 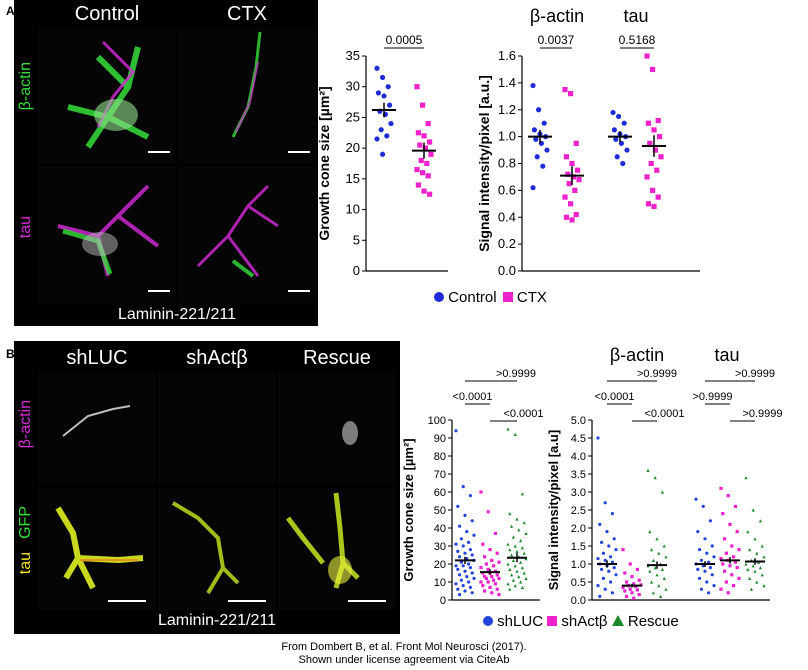 I want to click on y-axis-label: Signal intensity/pixel [a.u.], so click(x=484, y=163).